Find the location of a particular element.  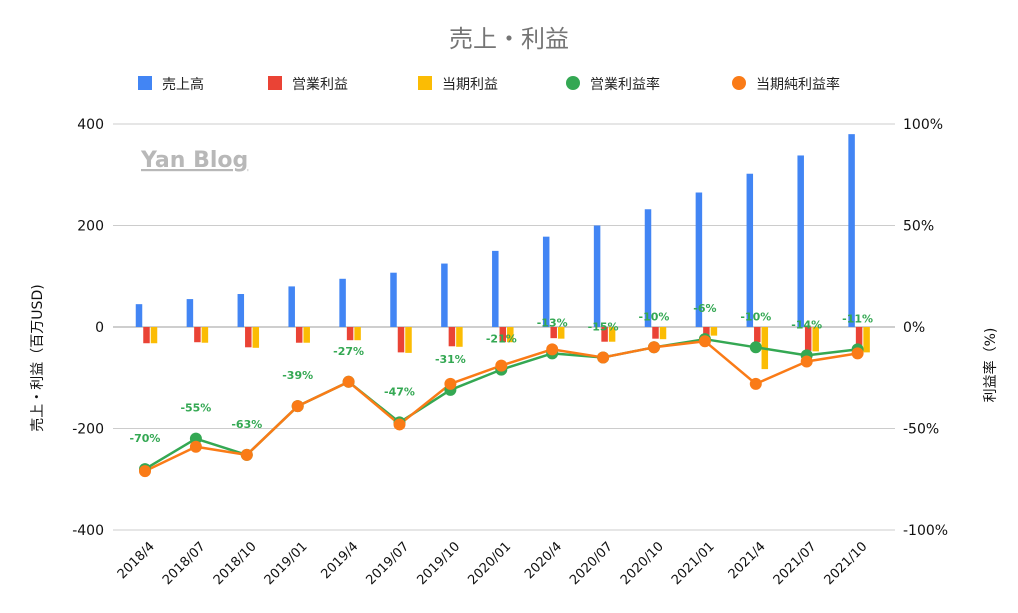

point-label: -14% is located at coordinates (806, 324).